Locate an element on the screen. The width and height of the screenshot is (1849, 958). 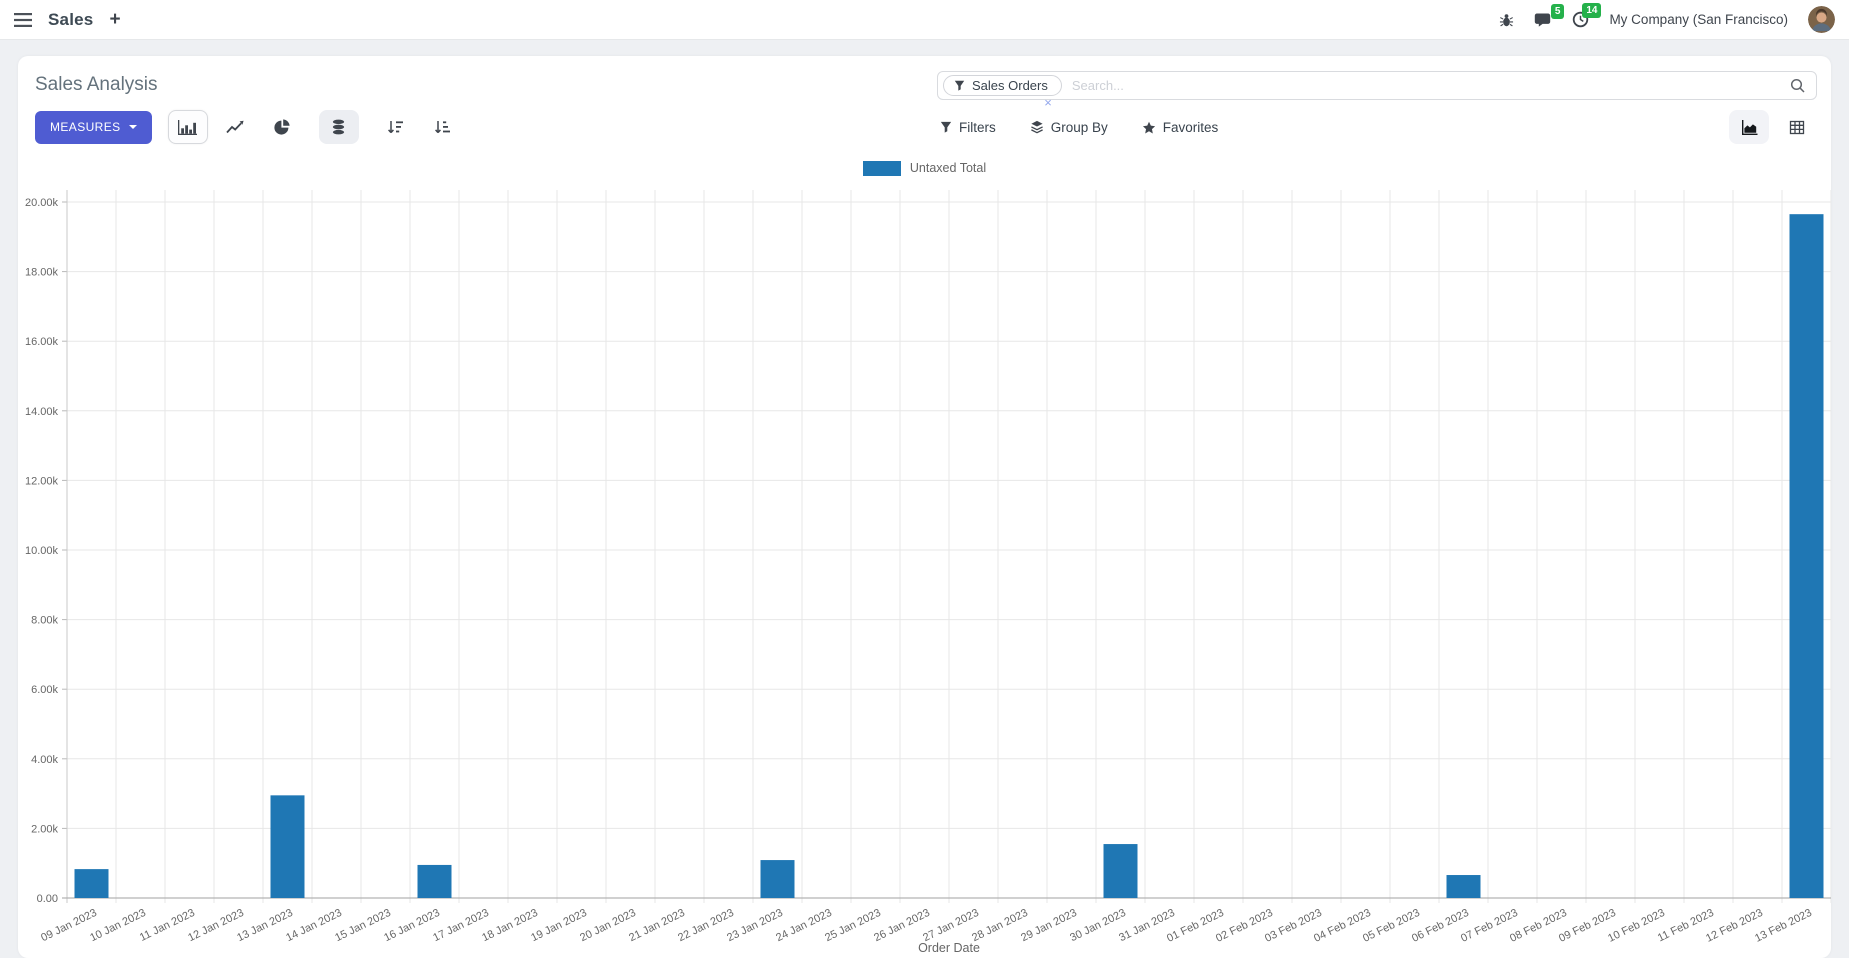
search-facet-wrap: Sales Orders × is located at coordinates (1002, 91).